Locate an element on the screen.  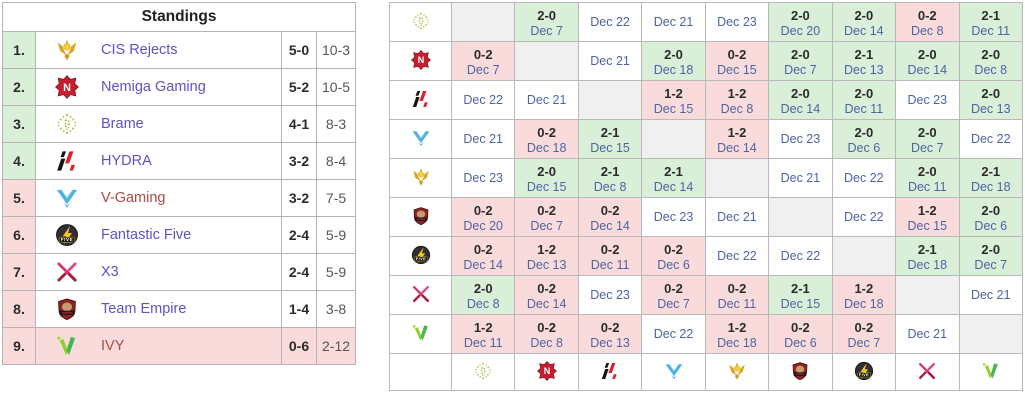
team-link: CIS Rejects is located at coordinates (139, 50).